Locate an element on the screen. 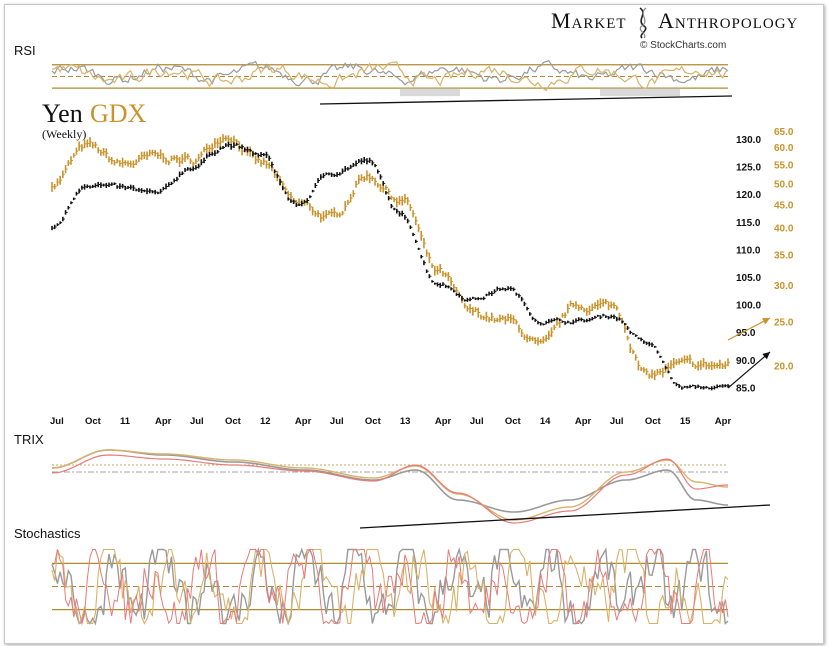 This screenshot has height=646, width=828. rsi-label: RSI is located at coordinates (25, 50).